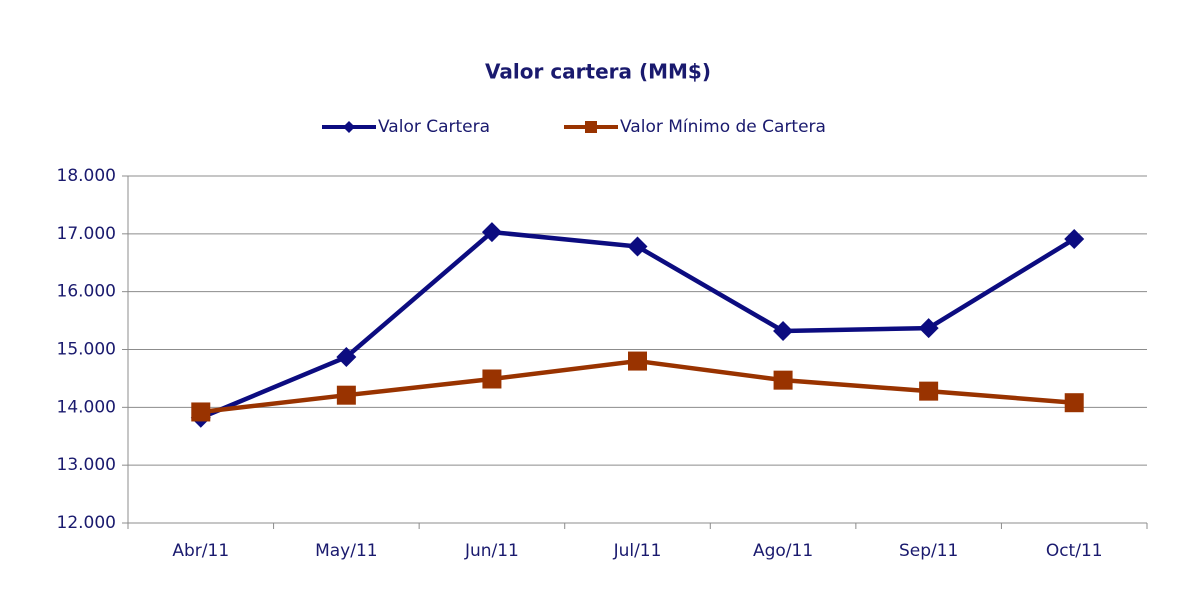 Image resolution: width=1182 pixels, height=594 pixels. I want to click on legend-label: Valor Mínimo de Cartera, so click(723, 127).